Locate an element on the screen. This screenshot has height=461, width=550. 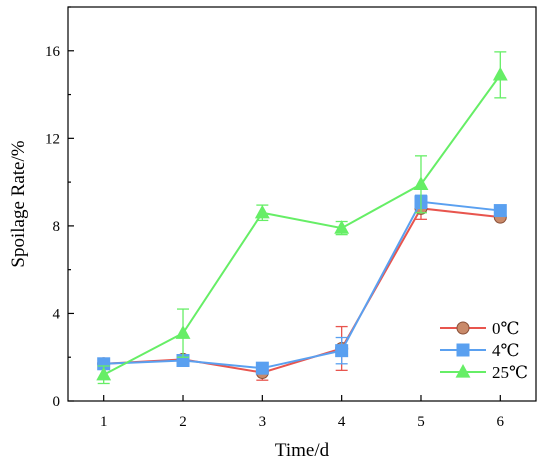
x-axis-ticks: 1 2 3 4 5 6 is located at coordinates (302, 412).